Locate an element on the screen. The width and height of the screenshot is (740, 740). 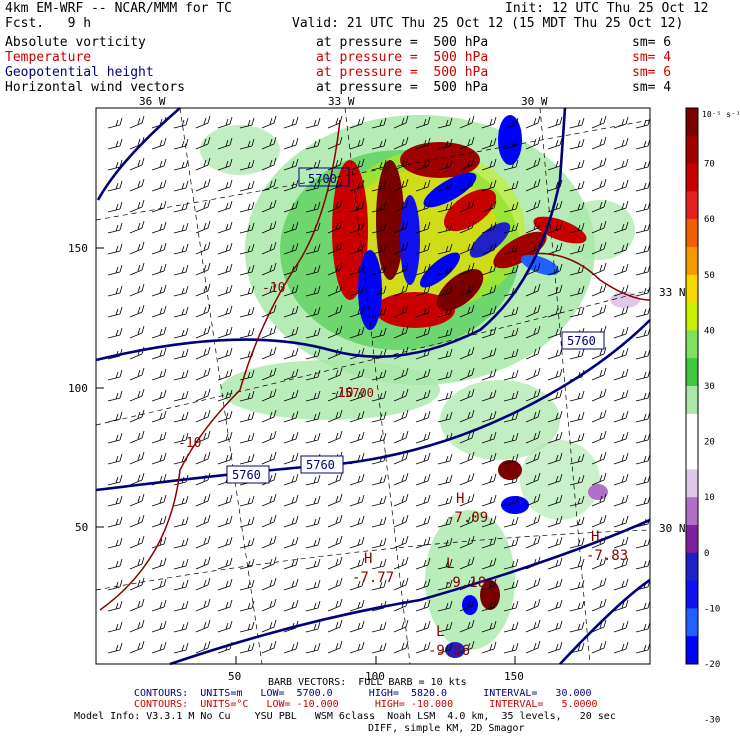
colorbar-tick-label: -20 is located at coordinates (712, 665).